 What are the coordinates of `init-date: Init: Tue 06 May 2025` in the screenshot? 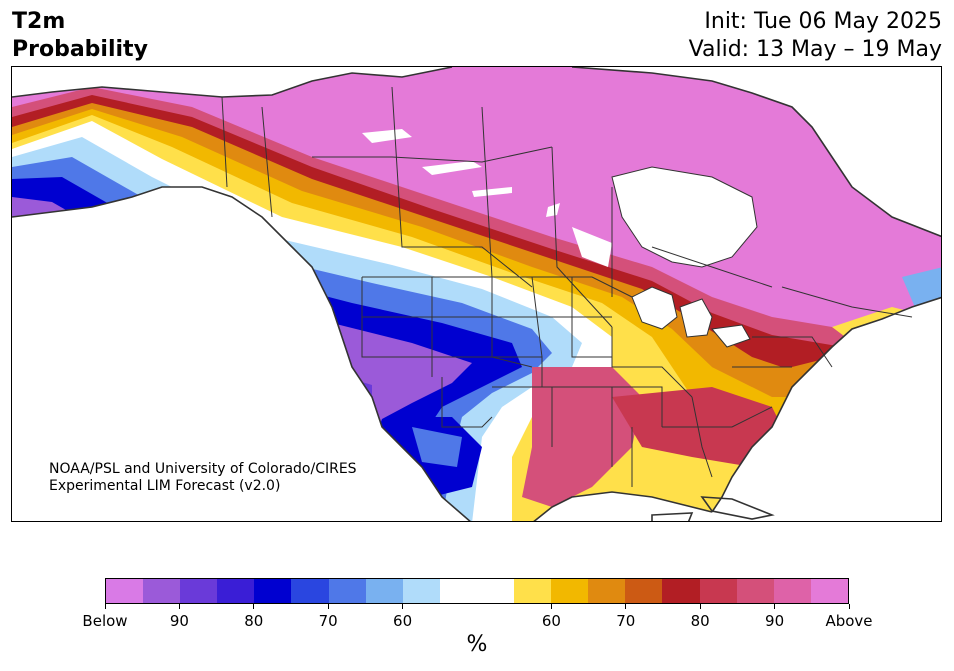 It's located at (823, 21).